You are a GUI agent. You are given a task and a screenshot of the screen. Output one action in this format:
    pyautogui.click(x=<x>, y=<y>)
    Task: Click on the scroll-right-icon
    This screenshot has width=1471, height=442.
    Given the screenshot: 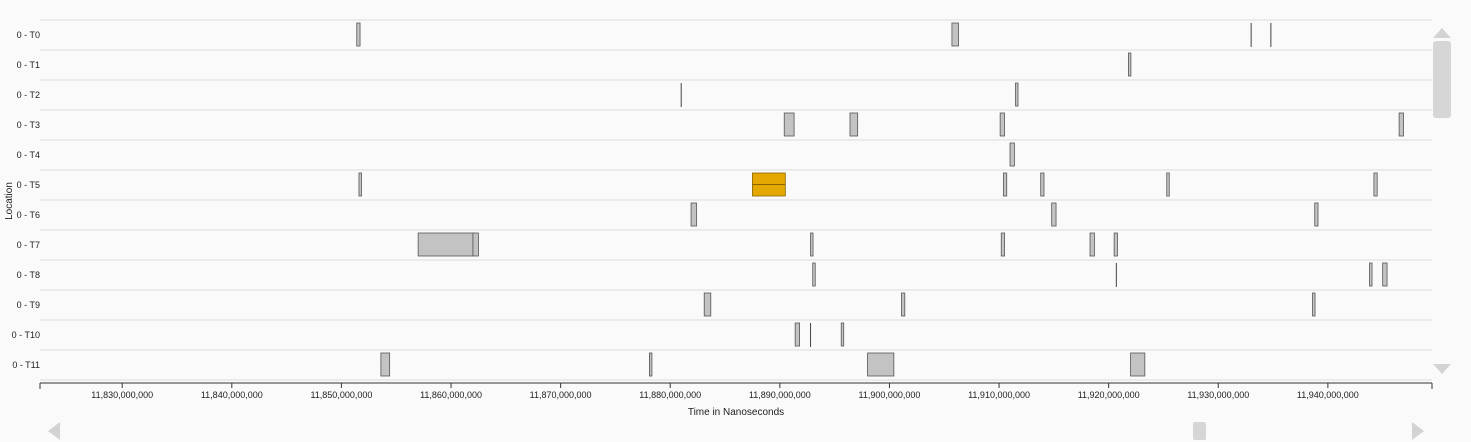 What is the action you would take?
    pyautogui.click(x=1418, y=431)
    